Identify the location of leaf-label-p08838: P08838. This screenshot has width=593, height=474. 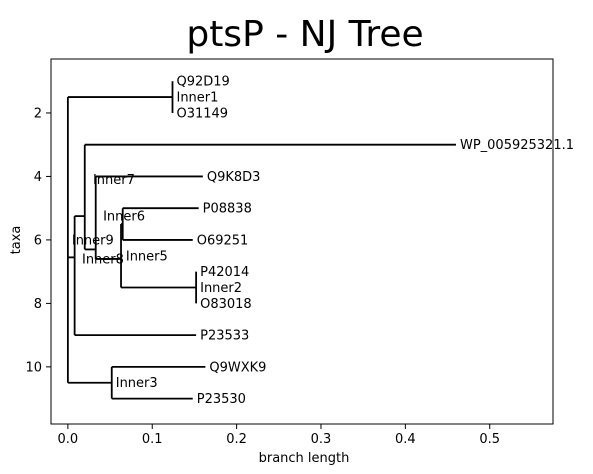
(227, 209).